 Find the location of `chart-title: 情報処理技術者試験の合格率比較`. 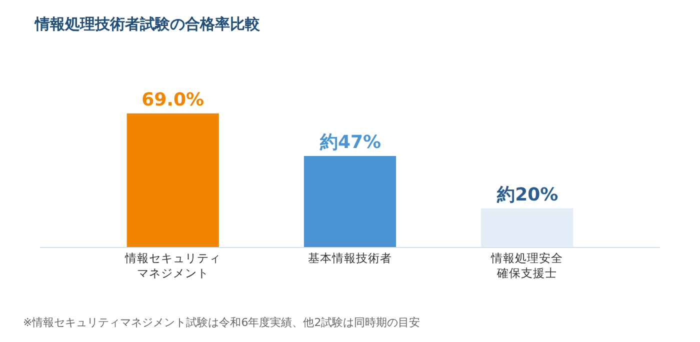

chart-title: 情報処理技術者試験の合格率比較 is located at coordinates (147, 24).